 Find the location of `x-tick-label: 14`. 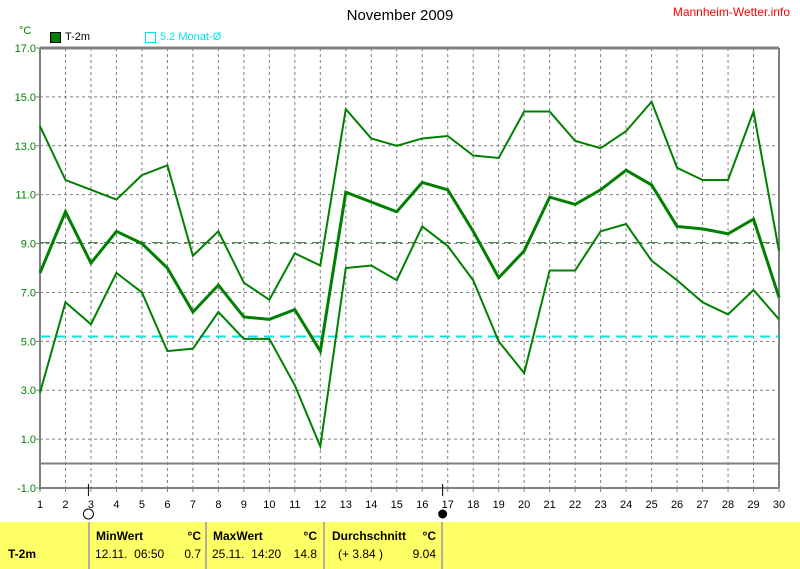

x-tick-label: 14 is located at coordinates (371, 505).